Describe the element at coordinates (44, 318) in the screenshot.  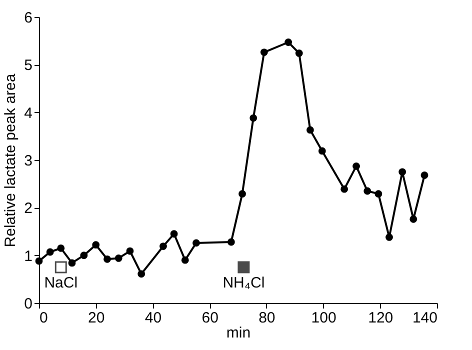
I see `x-tick-label: 0` at that location.